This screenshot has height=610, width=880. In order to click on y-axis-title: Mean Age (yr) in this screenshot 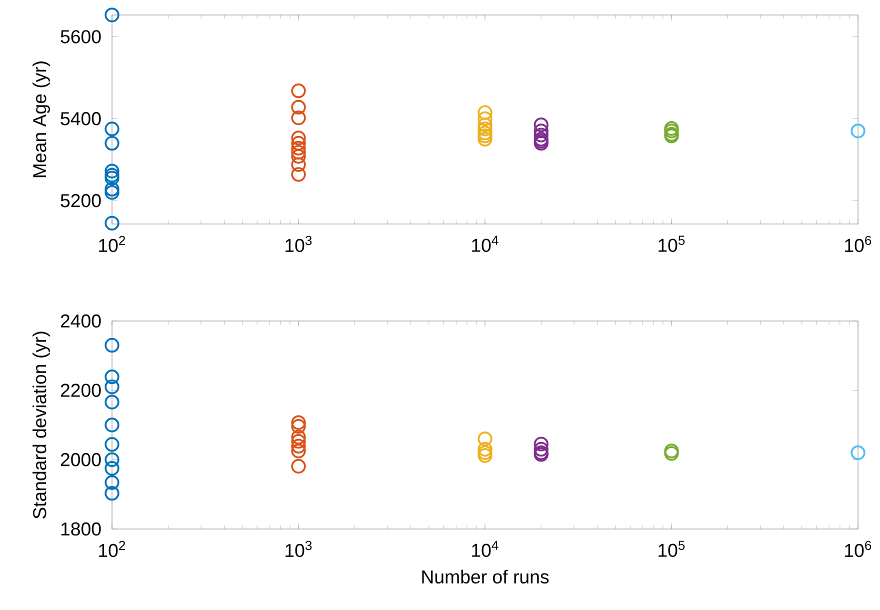, I will do `click(41, 120)`.